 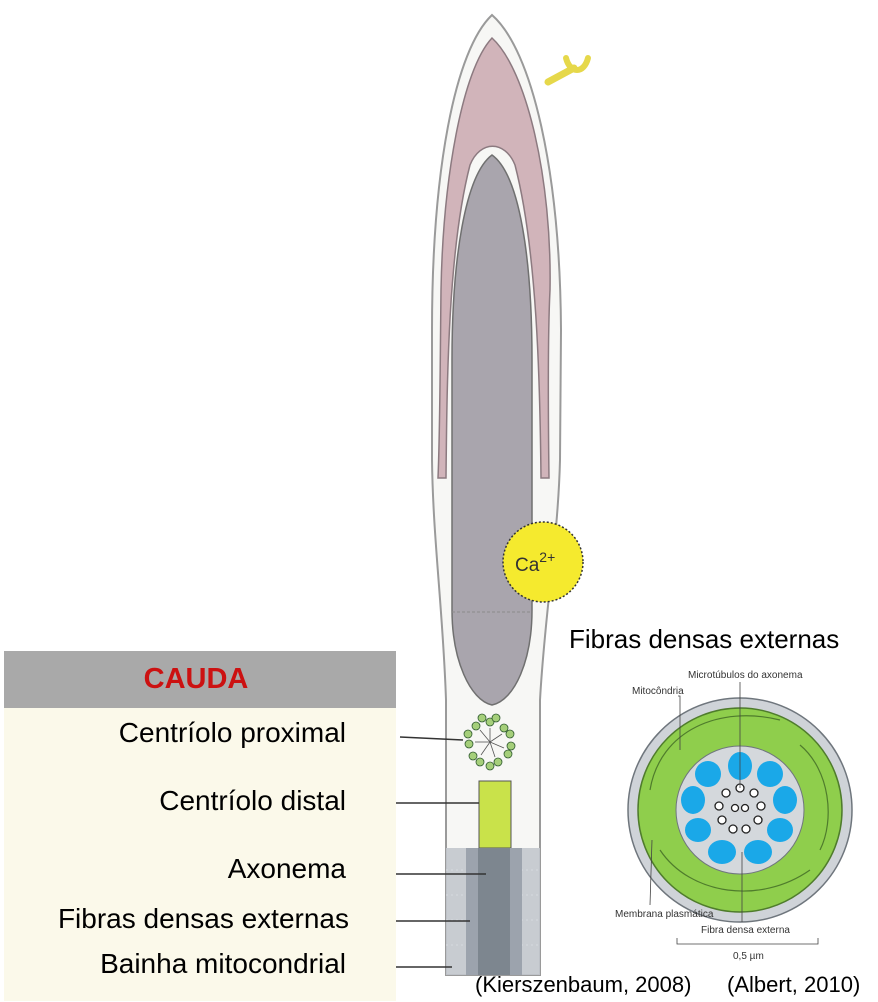 I want to click on panel-title: CAUDA, so click(x=196, y=679).